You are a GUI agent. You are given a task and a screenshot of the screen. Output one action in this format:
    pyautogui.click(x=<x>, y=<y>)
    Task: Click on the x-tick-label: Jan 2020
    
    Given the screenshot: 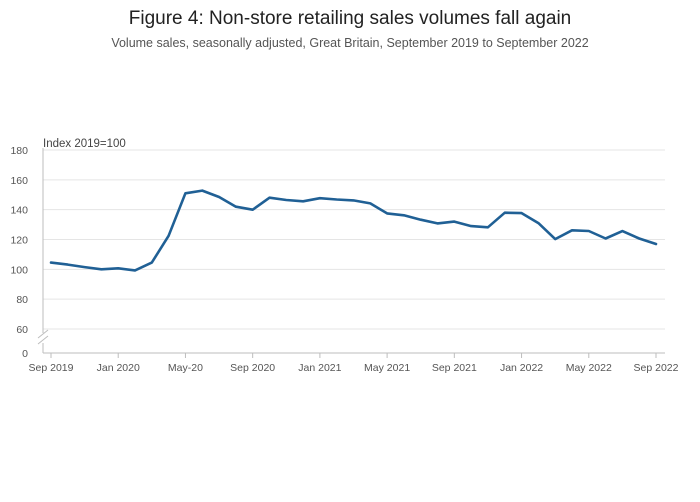 What is the action you would take?
    pyautogui.click(x=118, y=368)
    